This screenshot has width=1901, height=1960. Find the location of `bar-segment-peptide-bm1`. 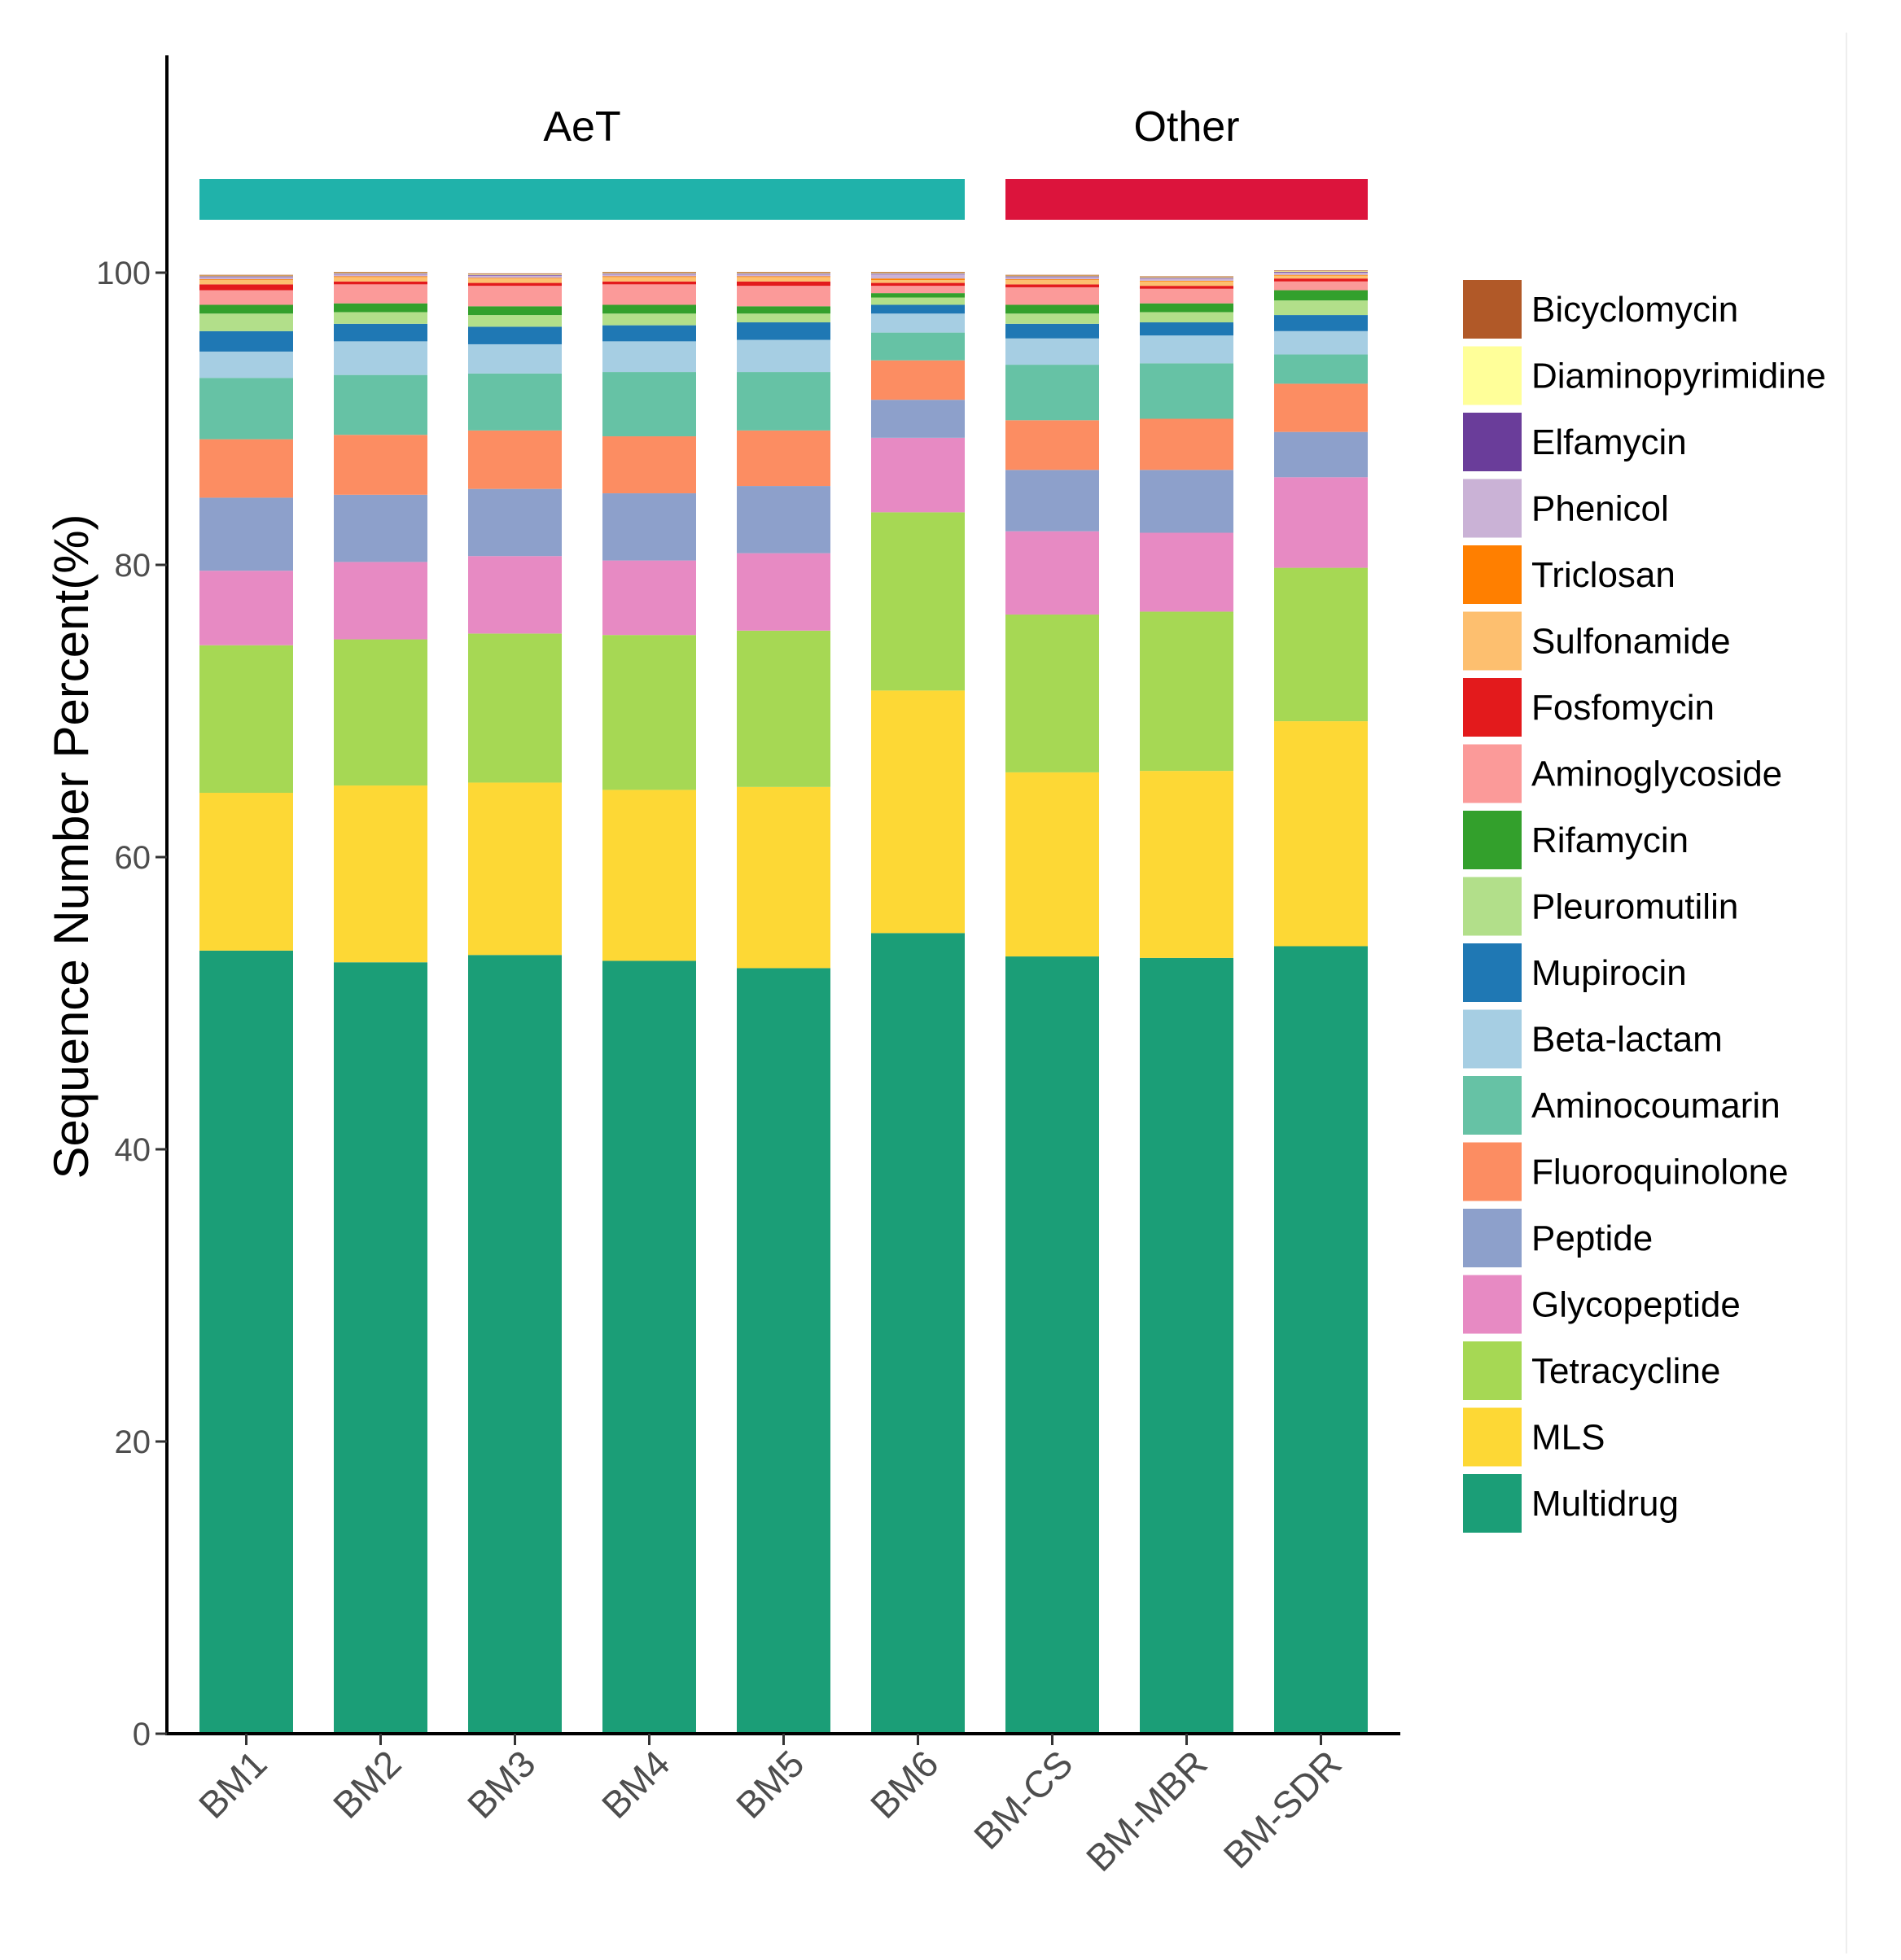

bar-segment-peptide-bm1 is located at coordinates (246, 534).